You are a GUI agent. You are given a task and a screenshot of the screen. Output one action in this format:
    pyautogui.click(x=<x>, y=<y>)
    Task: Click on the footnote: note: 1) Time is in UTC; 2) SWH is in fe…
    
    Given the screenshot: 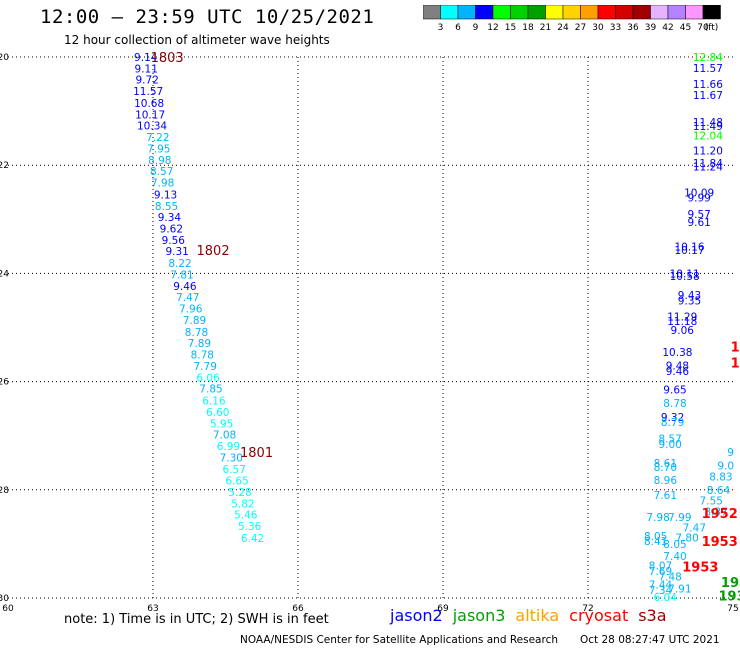 What is the action you would take?
    pyautogui.click(x=196, y=619)
    